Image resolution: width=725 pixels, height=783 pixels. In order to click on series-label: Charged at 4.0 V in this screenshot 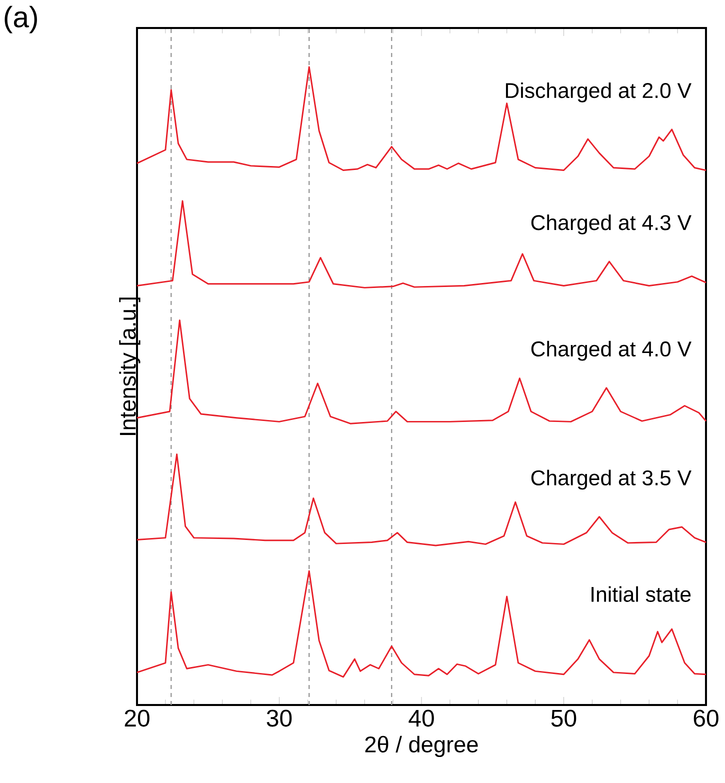, I will do `click(611, 350)`.